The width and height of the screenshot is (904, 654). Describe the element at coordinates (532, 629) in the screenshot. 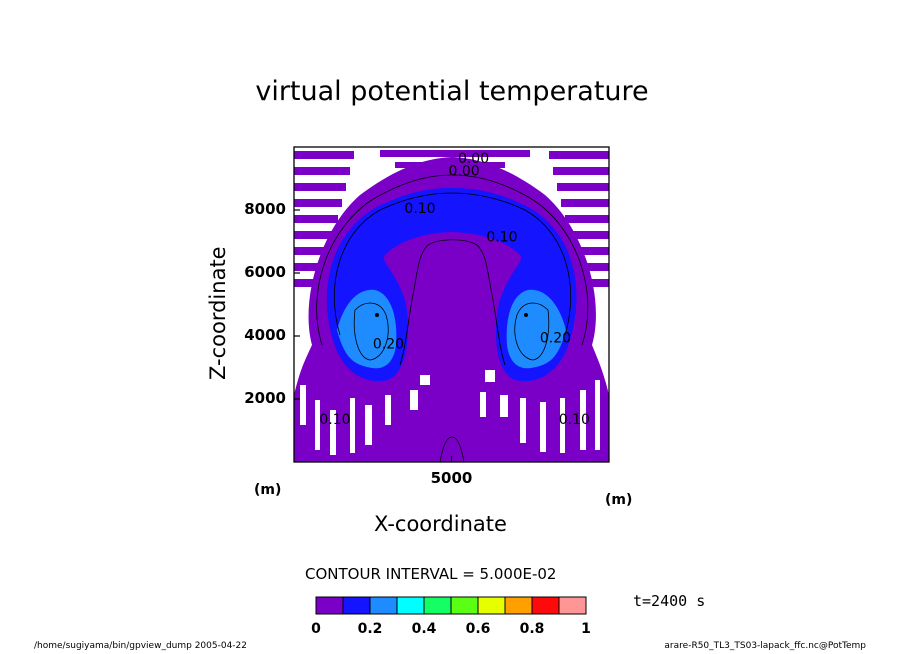

I see `colorbar-tick-label: 0.8` at that location.